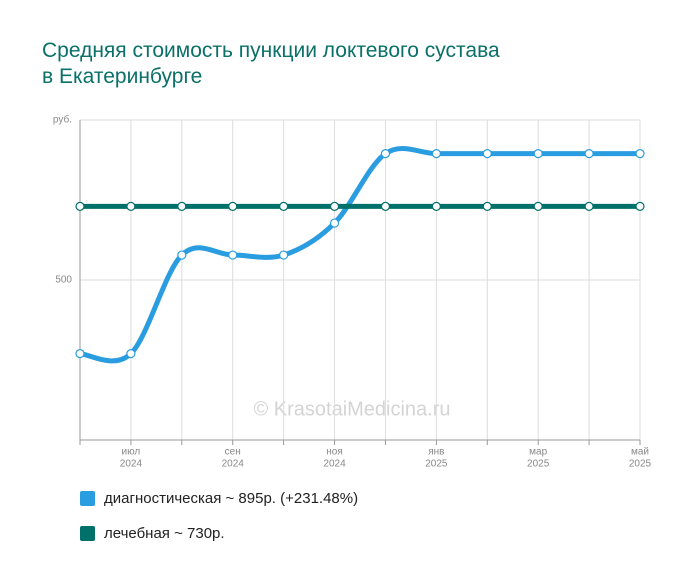 The height and width of the screenshot is (583, 700). What do you see at coordinates (131, 452) in the screenshot?
I see `x-tick-label: июл` at bounding box center [131, 452].